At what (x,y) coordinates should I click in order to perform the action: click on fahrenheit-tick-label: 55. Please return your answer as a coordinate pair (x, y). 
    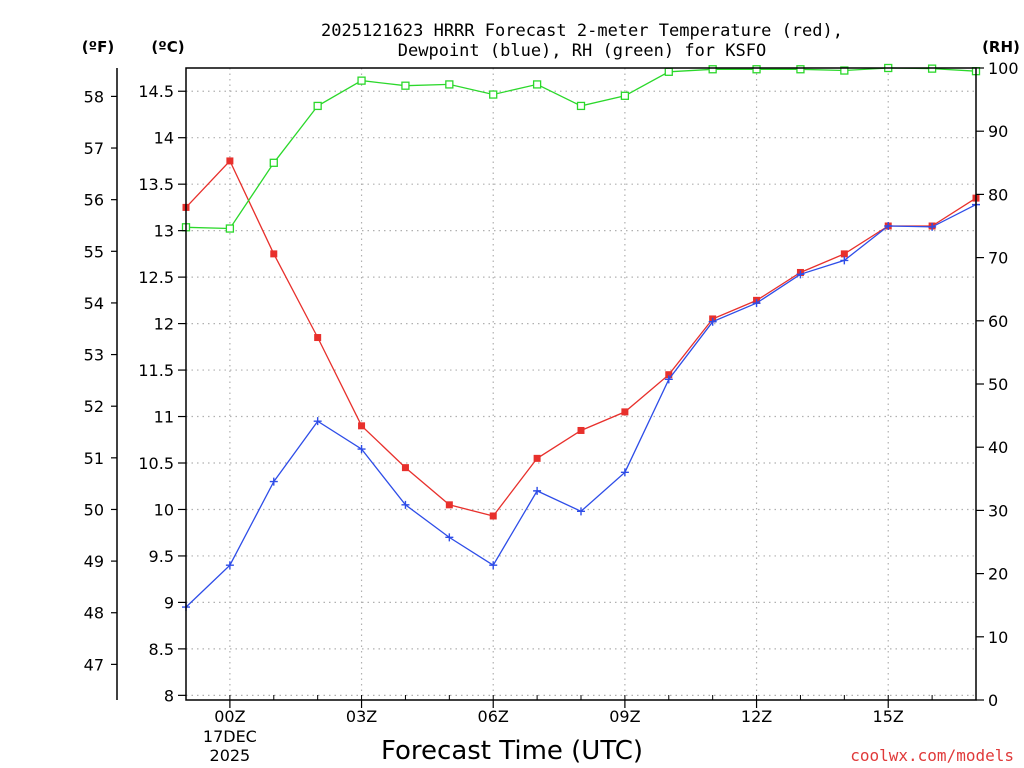
    Looking at the image, I should click on (94, 251).